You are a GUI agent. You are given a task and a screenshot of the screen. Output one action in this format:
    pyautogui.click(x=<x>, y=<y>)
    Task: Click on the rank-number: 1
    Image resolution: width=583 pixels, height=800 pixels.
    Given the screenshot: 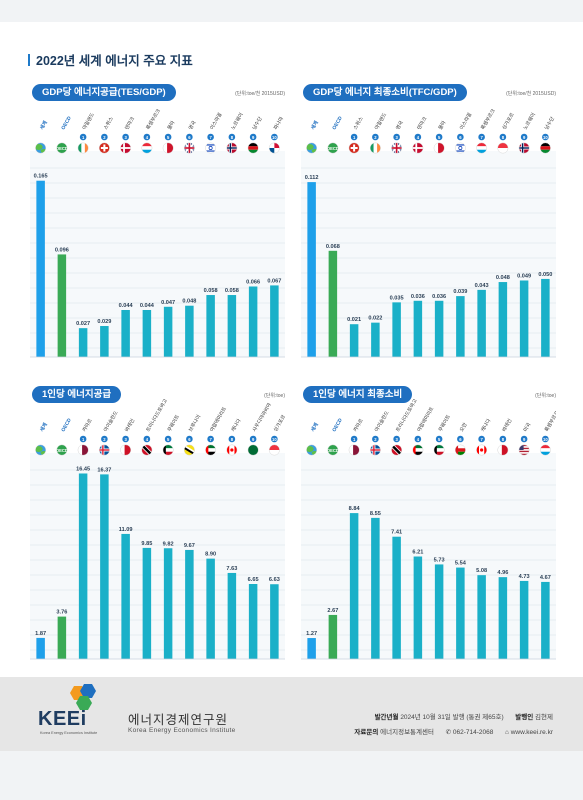 What is the action you would take?
    pyautogui.click(x=354, y=439)
    